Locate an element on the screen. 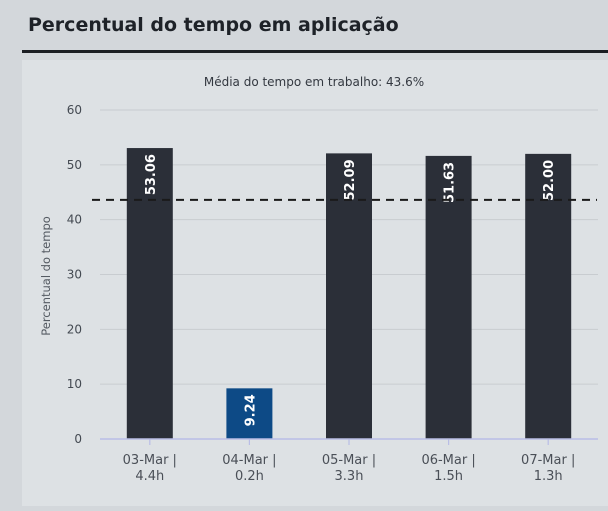 The width and height of the screenshot is (608, 511). widget-title: Percentual do tempo em aplicação is located at coordinates (213, 25).